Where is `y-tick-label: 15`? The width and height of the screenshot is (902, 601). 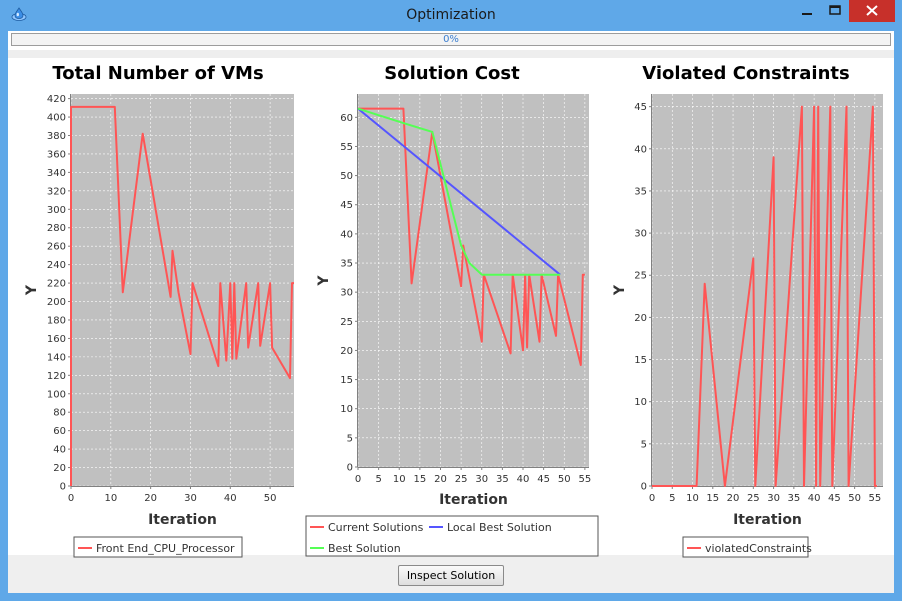
y-tick-label: 15 is located at coordinates (640, 360).